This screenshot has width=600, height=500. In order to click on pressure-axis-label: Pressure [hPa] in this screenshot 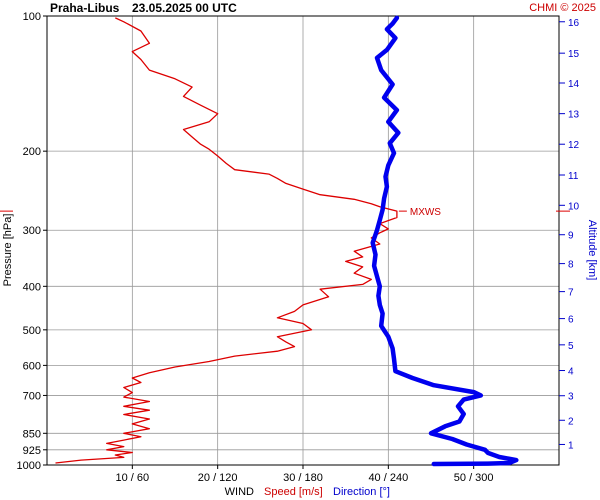, I will do `click(8, 250)`.